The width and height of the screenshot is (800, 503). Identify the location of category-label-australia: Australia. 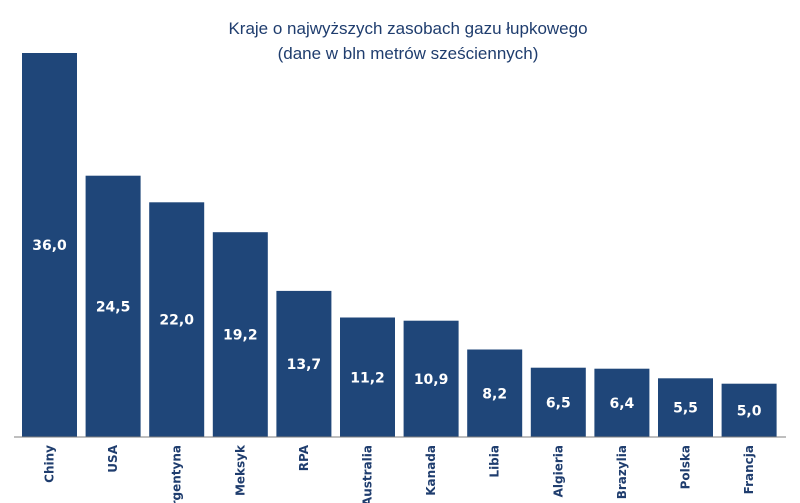
(368, 474).